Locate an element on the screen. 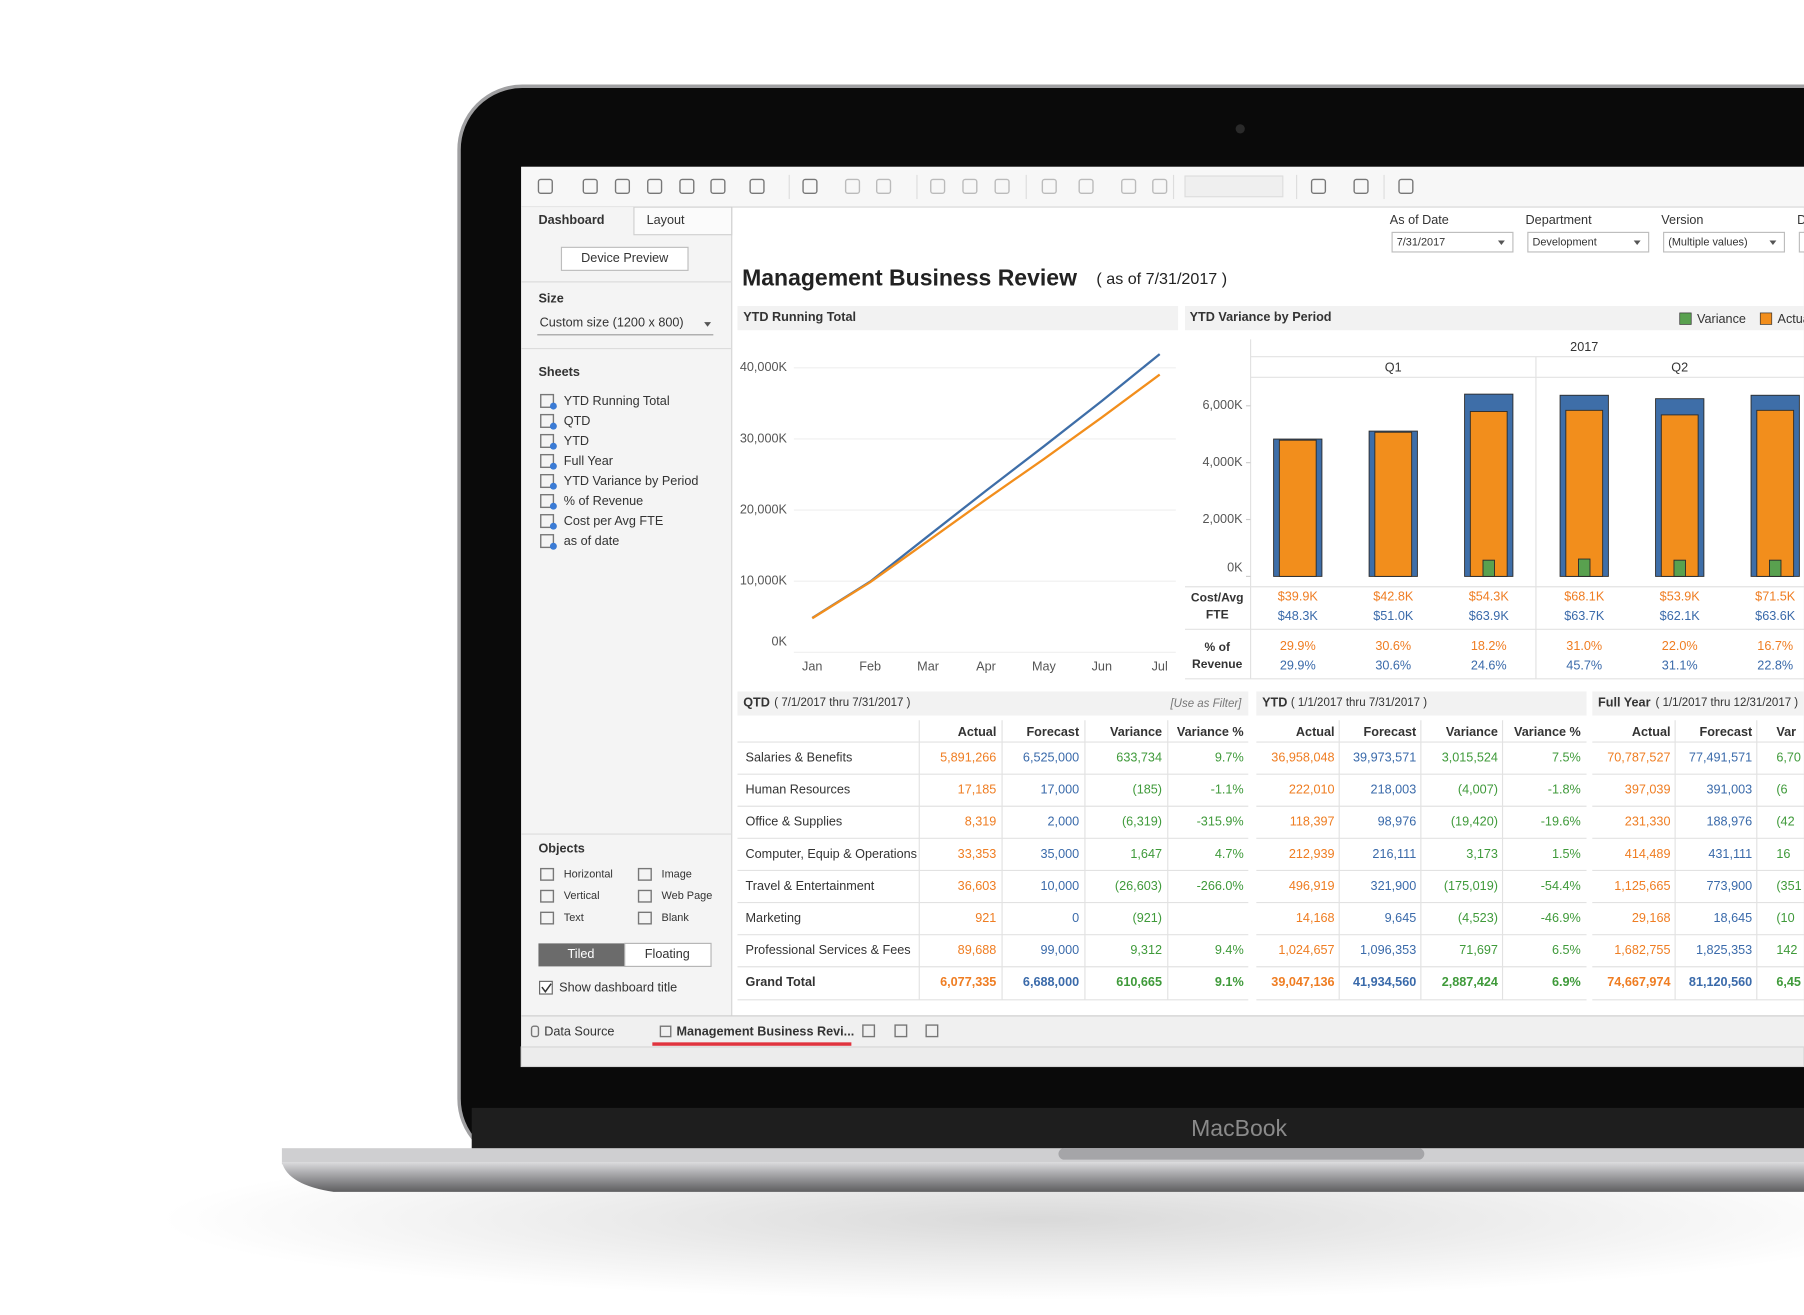 The image size is (1804, 1315). sheet-title: YTD Running Total is located at coordinates (799, 317).